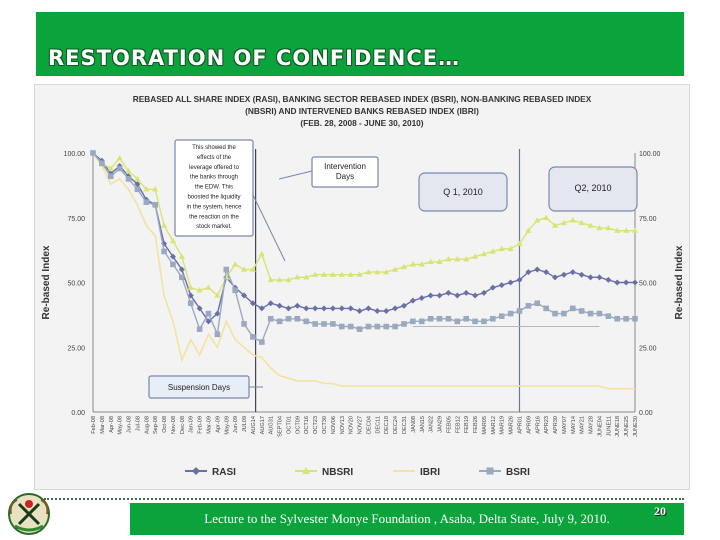 This screenshot has width=720, height=540. What do you see at coordinates (636, 426) in the screenshot?
I see `x-tick-label: JUNE30` at bounding box center [636, 426].